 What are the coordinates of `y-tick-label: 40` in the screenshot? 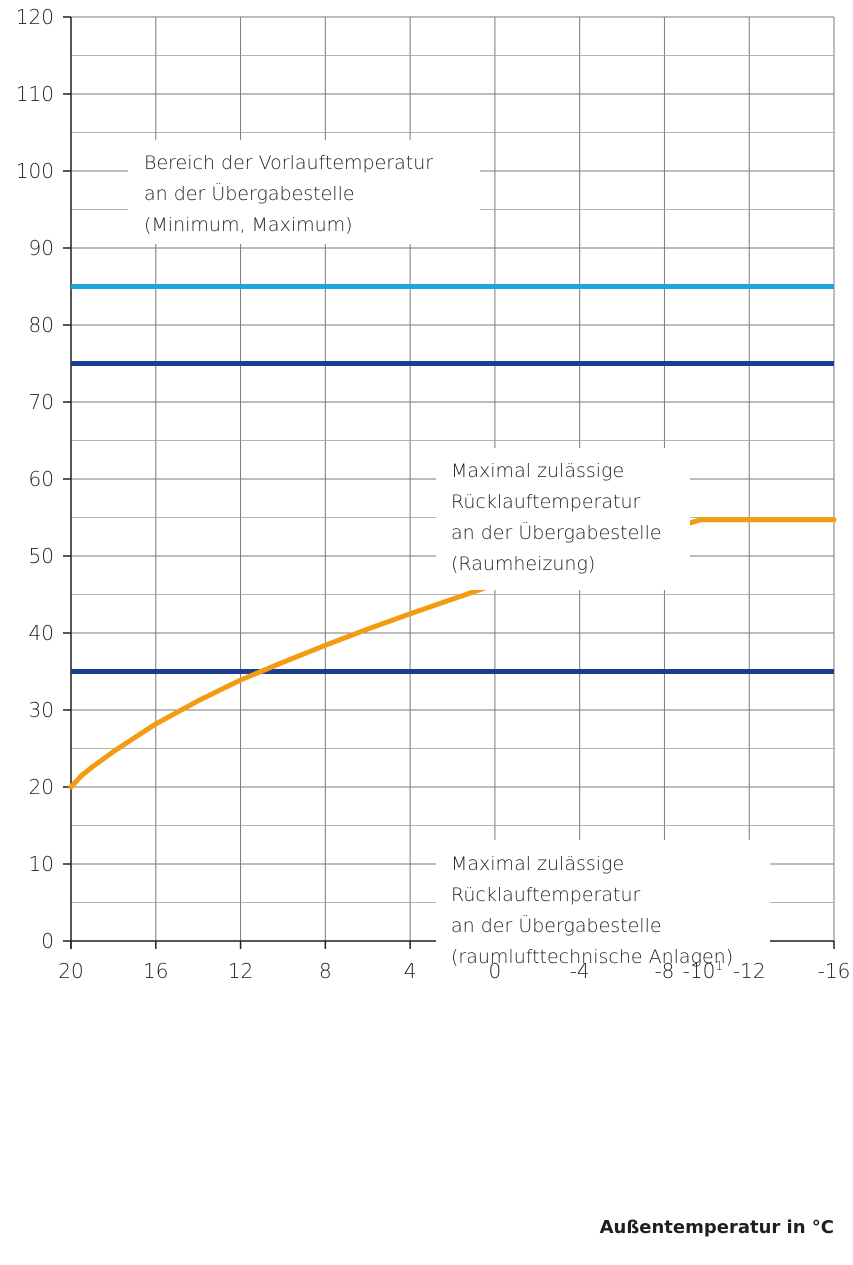 It's located at (41, 633).